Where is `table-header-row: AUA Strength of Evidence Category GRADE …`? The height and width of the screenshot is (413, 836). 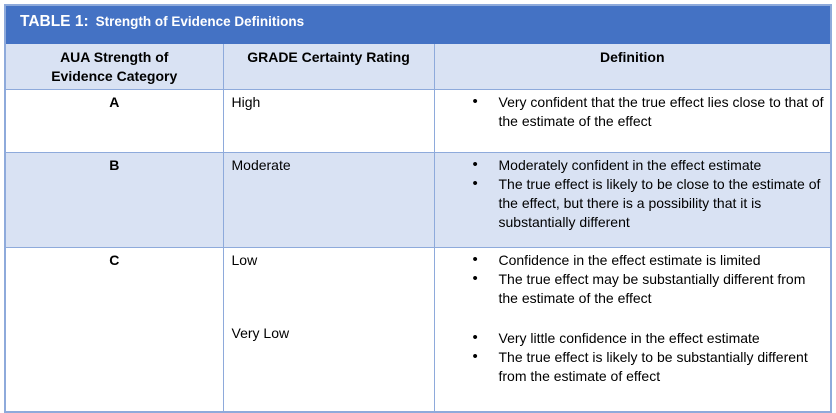 table-header-row: AUA Strength of Evidence Category GRADE … is located at coordinates (418, 66).